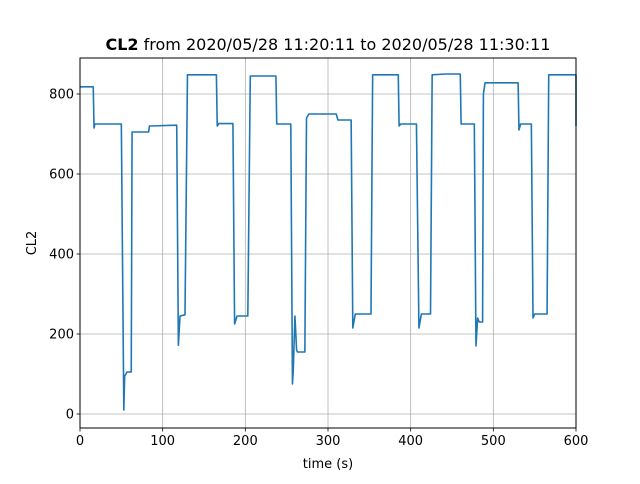 Image resolution: width=640 pixels, height=484 pixels. Describe the element at coordinates (493, 441) in the screenshot. I see `x-tick-label: 500` at that location.